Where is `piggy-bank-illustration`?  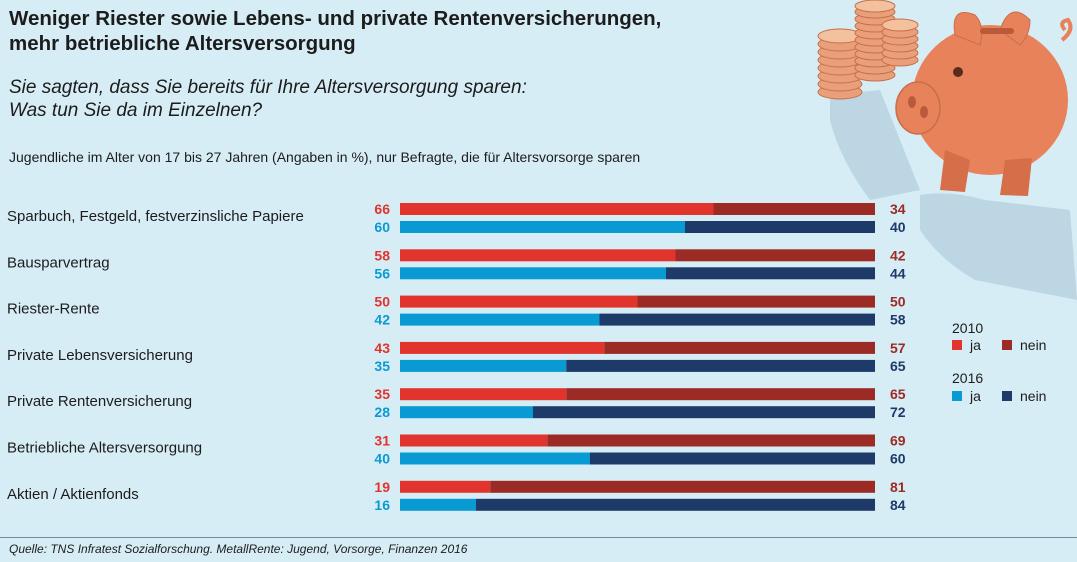 piggy-bank-illustration is located at coordinates (947, 150).